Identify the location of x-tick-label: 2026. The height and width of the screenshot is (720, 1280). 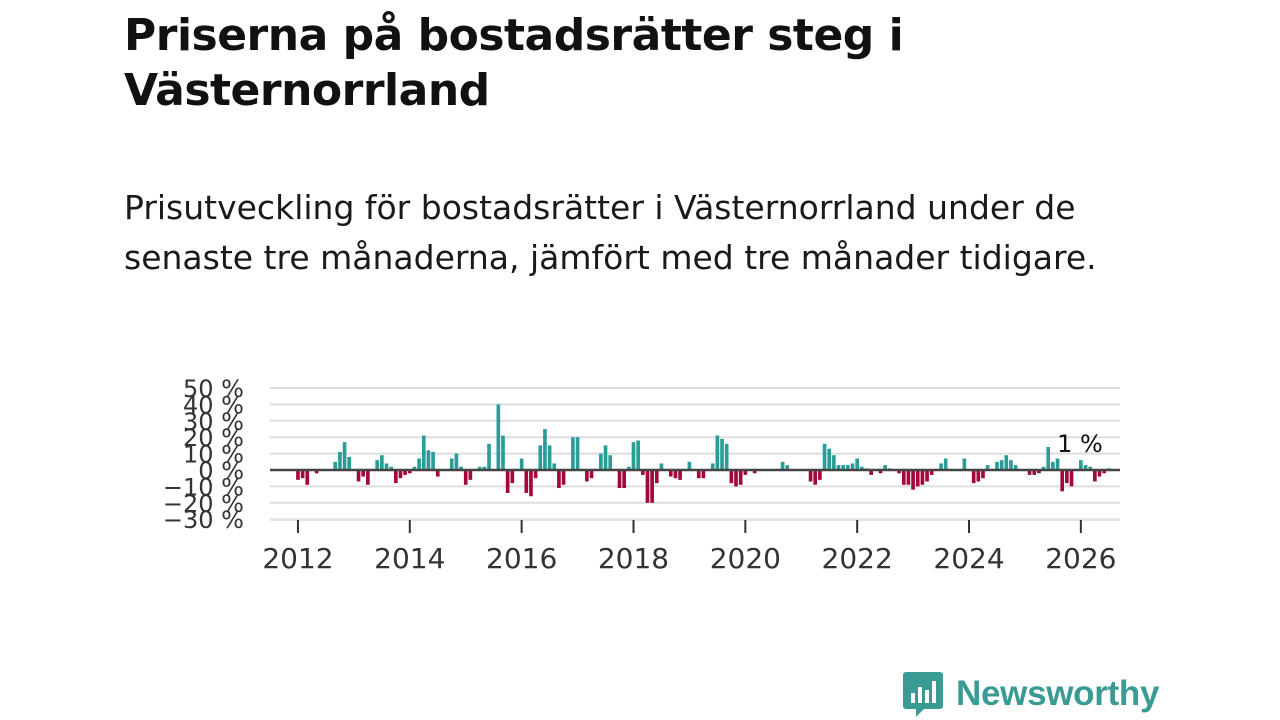
(1080, 558).